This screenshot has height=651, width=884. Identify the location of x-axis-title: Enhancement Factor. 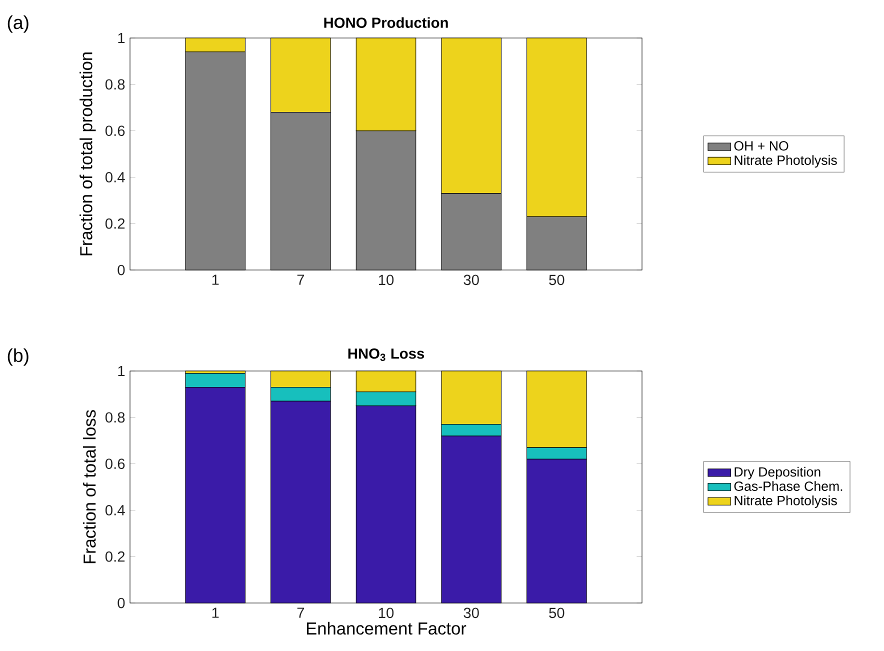
(386, 628).